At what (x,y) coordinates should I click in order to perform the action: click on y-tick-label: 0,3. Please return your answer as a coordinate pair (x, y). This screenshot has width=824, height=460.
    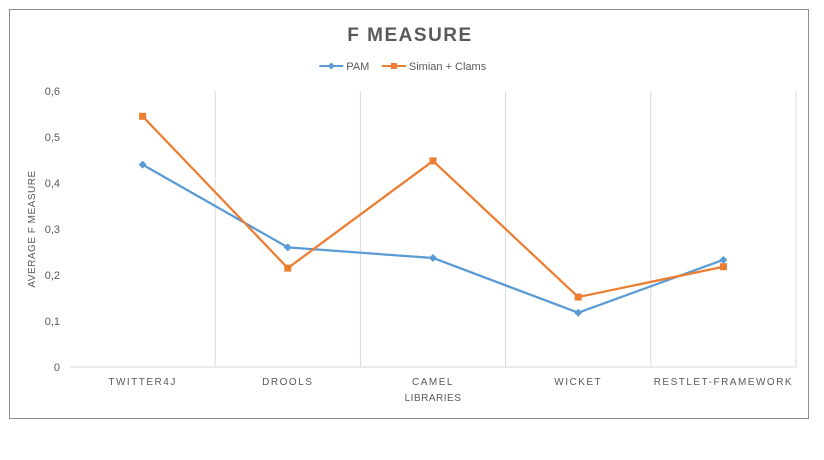
    Looking at the image, I should click on (52, 230).